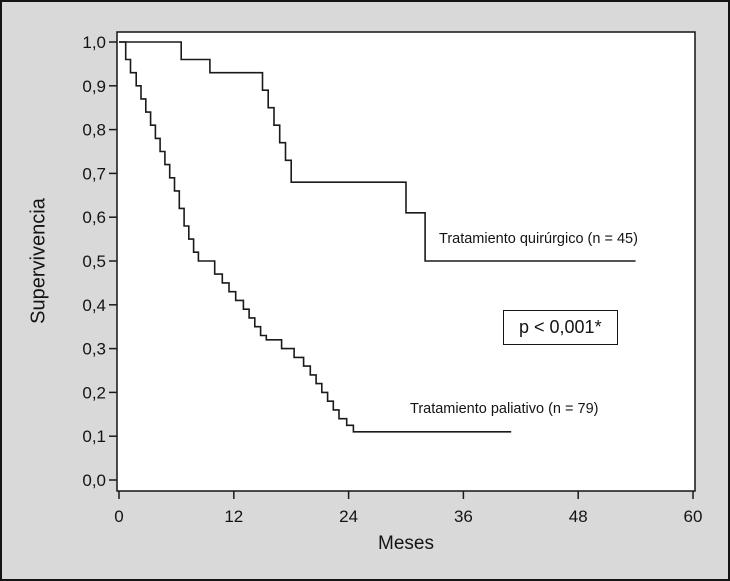  What do you see at coordinates (94, 130) in the screenshot?
I see `y-tick-label: 0,8` at bounding box center [94, 130].